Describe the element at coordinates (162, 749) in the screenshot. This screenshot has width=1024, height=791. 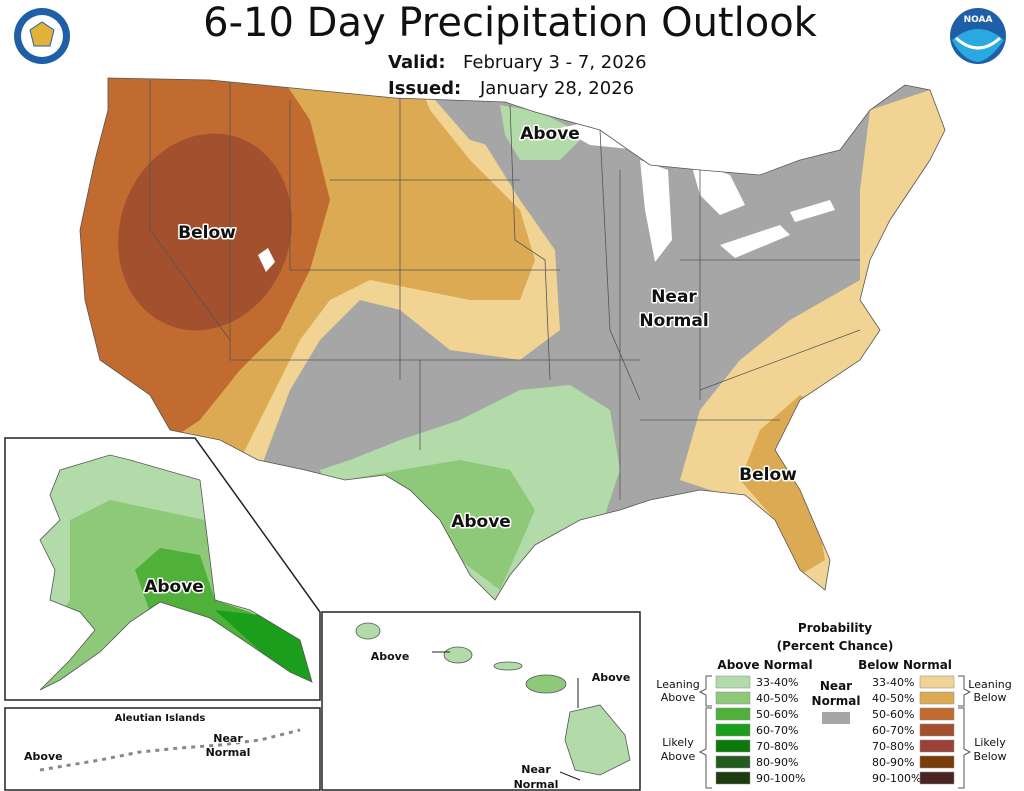
I see `aleutians-inset` at that location.